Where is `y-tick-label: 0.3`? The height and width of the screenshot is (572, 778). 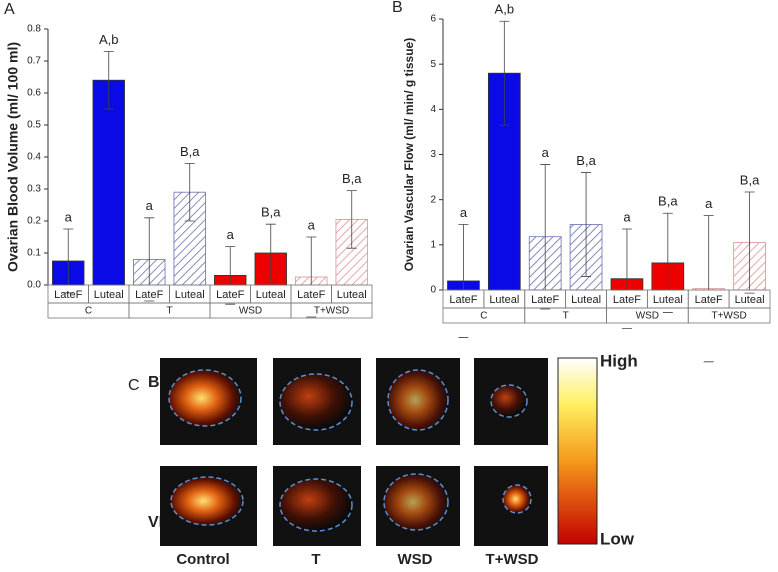
y-tick-label: 0.3 is located at coordinates (34, 189).